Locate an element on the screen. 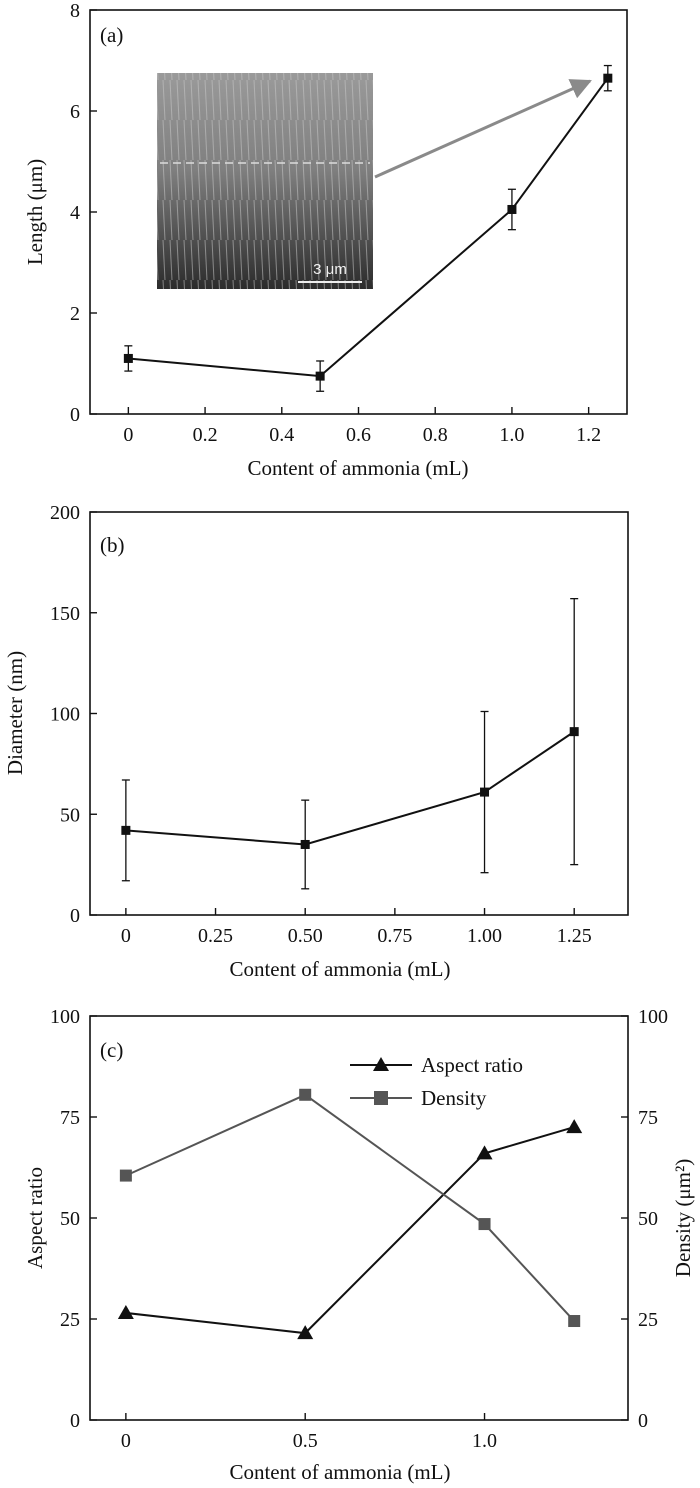  legend-marker-density is located at coordinates (381, 1098).